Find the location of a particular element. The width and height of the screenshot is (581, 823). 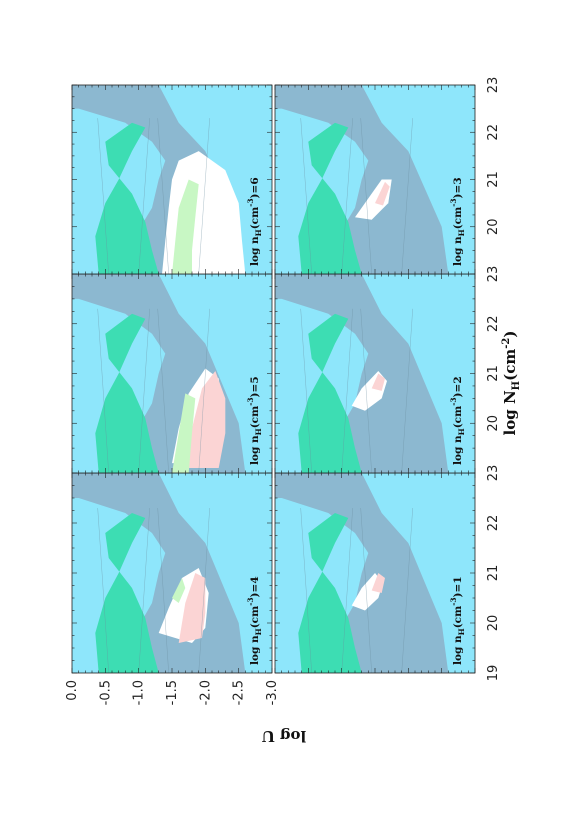

panel-2: log nH(cm-3)=2 is located at coordinates (375, 373).